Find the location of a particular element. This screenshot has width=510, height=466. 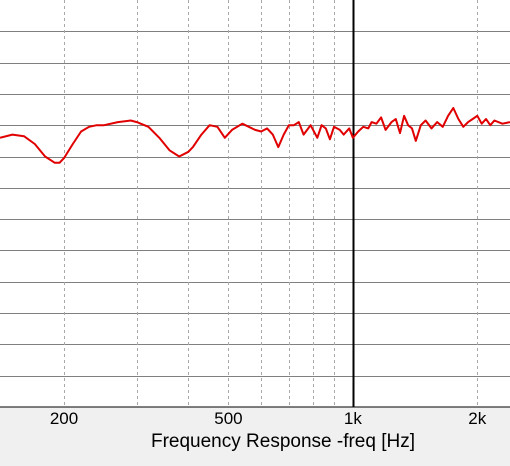

x-tick-labels: 200 500 1k 2k is located at coordinates (268, 418).